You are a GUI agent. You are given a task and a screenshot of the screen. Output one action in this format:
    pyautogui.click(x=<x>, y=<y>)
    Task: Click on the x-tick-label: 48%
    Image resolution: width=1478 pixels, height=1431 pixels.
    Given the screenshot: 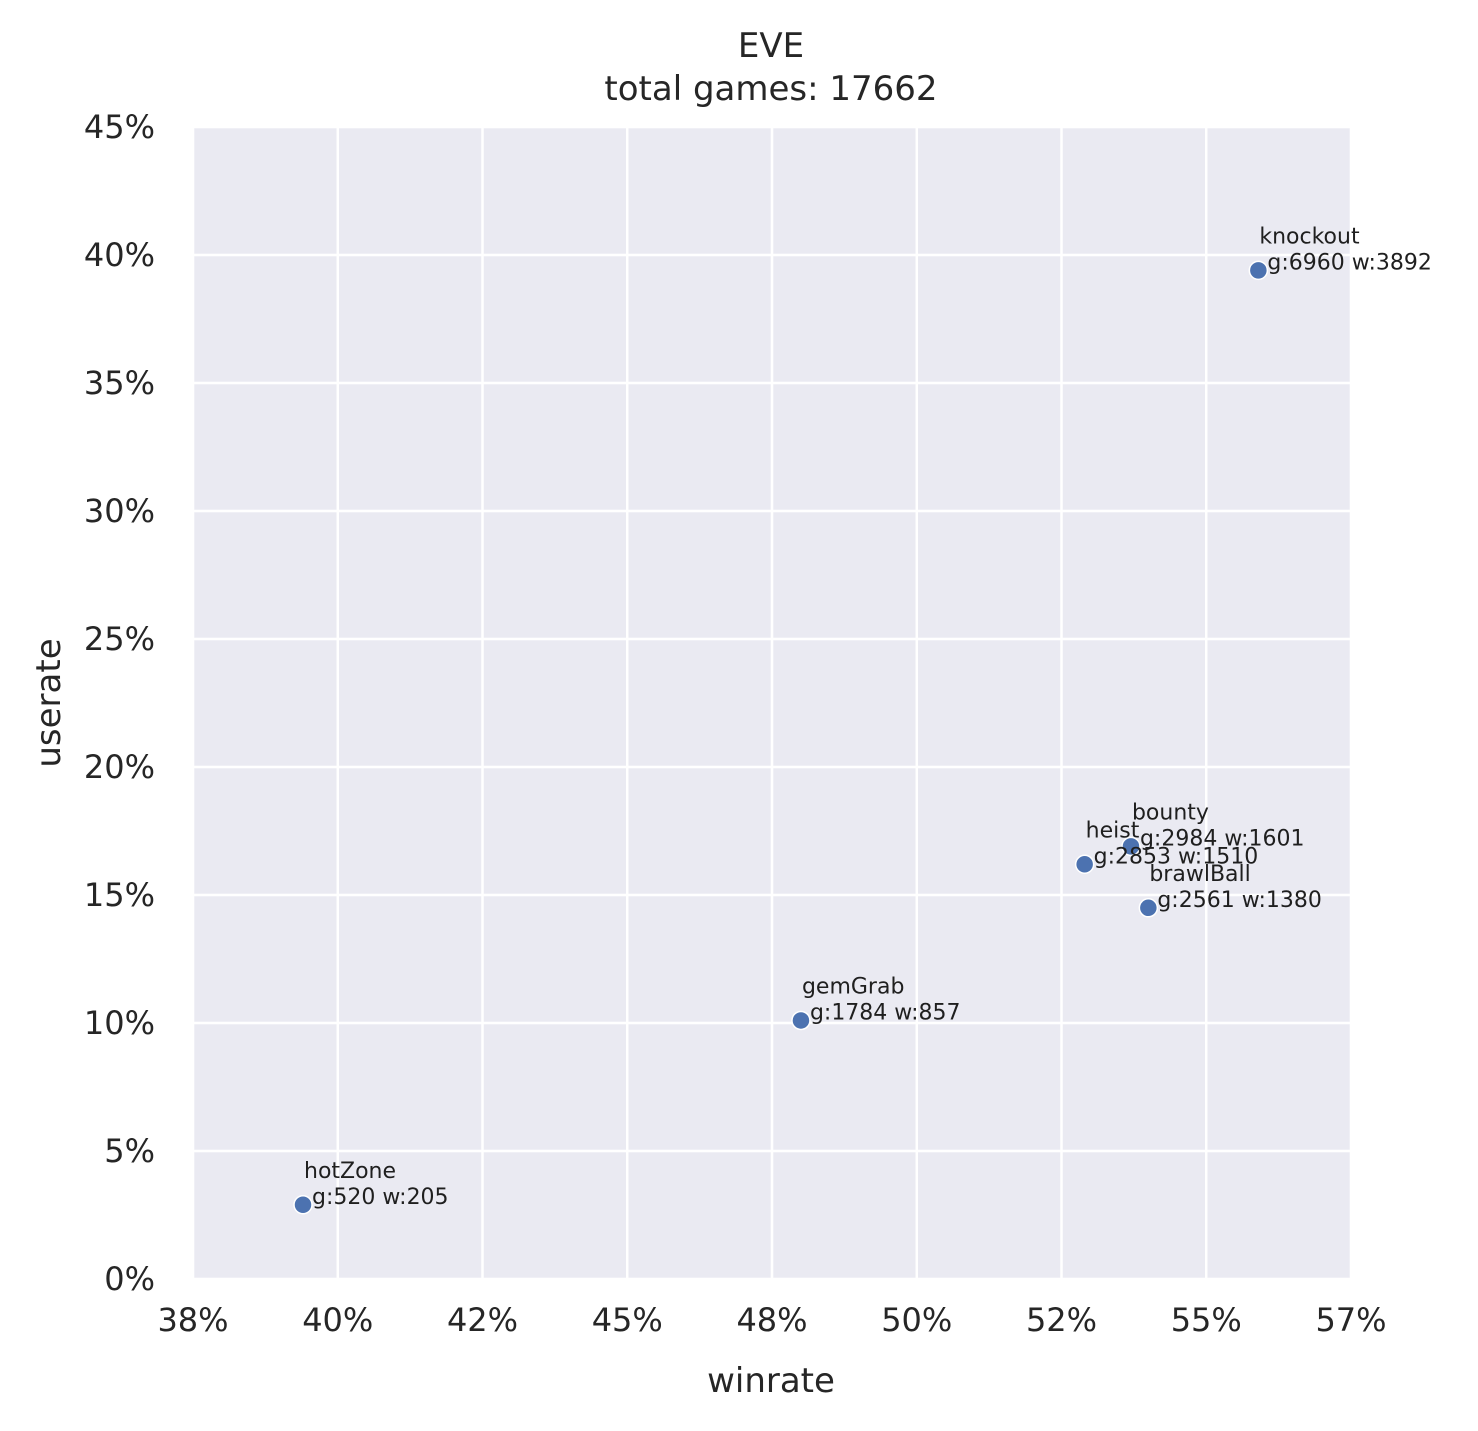 What is the action you would take?
    pyautogui.click(x=771, y=1320)
    